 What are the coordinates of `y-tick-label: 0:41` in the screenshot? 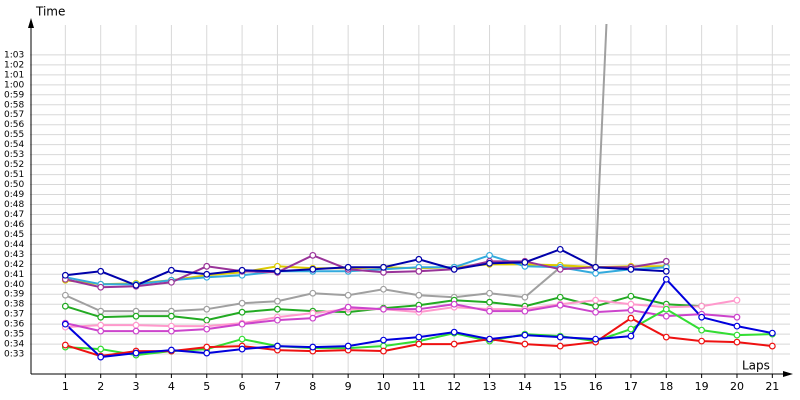 It's located at (14, 275).